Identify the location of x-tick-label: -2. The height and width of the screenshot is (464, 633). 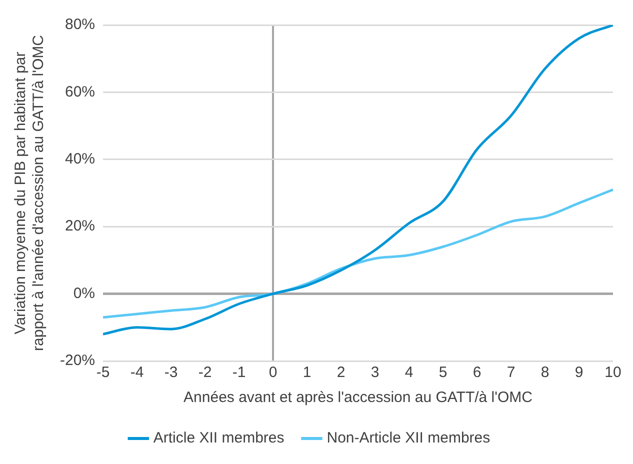
(205, 373).